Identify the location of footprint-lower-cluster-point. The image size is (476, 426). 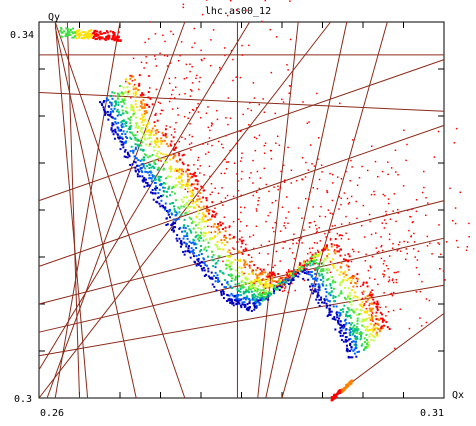
(343, 388).